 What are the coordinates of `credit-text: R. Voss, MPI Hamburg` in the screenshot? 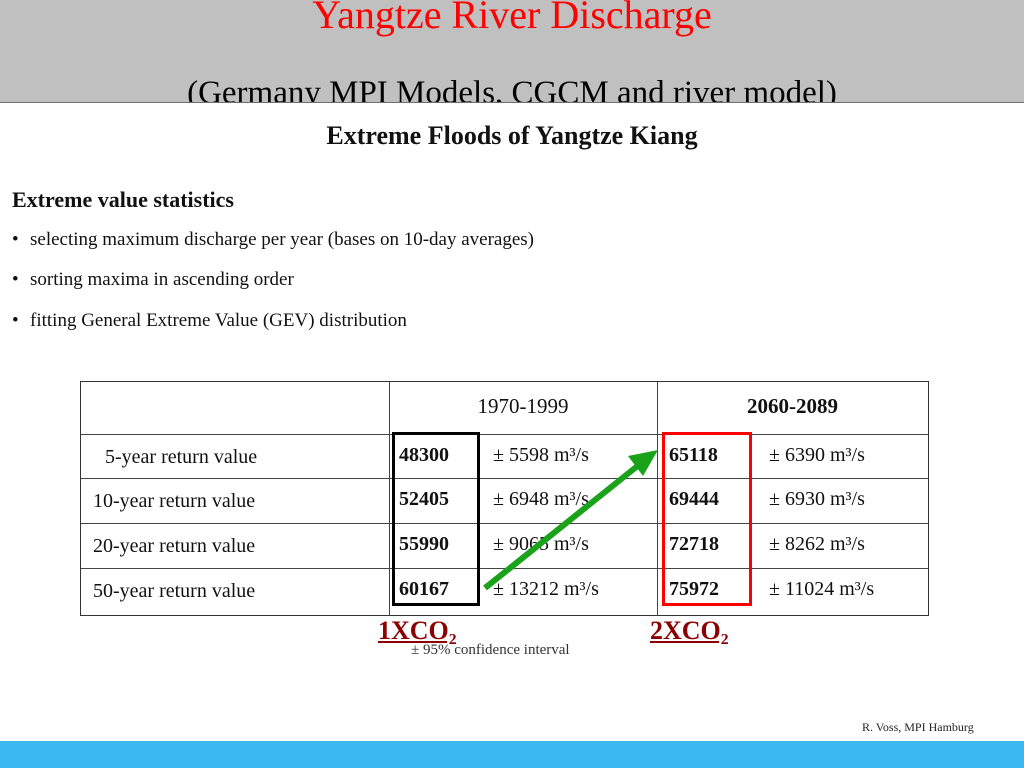 It's located at (918, 727).